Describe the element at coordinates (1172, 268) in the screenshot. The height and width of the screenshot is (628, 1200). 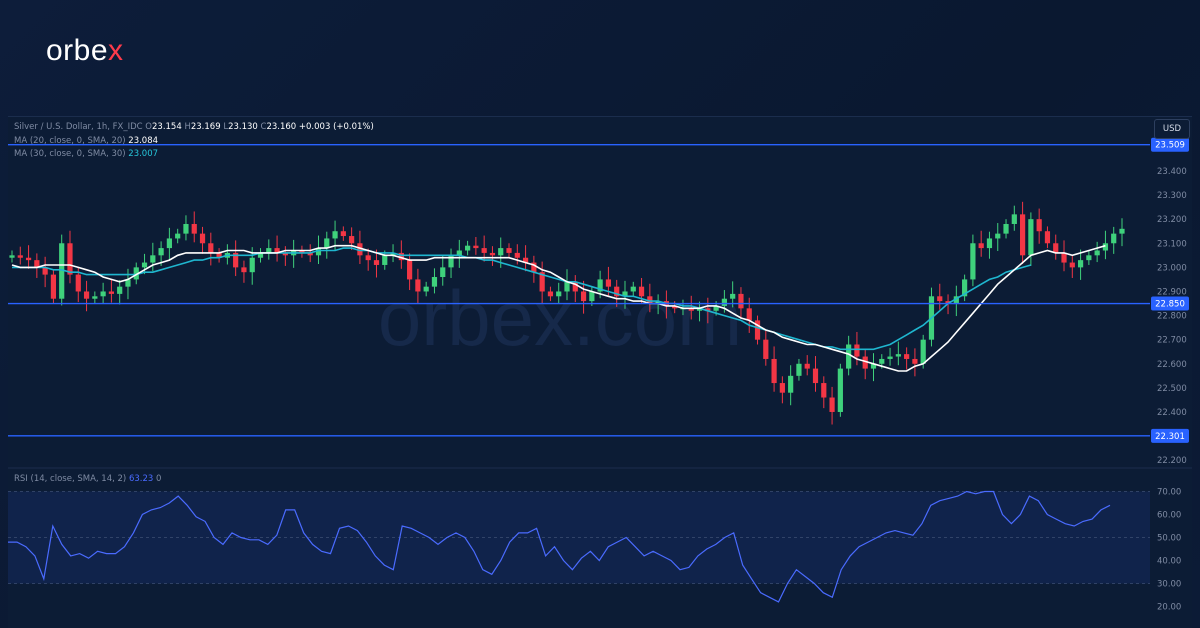
I see `y-tick-label: 23.000` at that location.